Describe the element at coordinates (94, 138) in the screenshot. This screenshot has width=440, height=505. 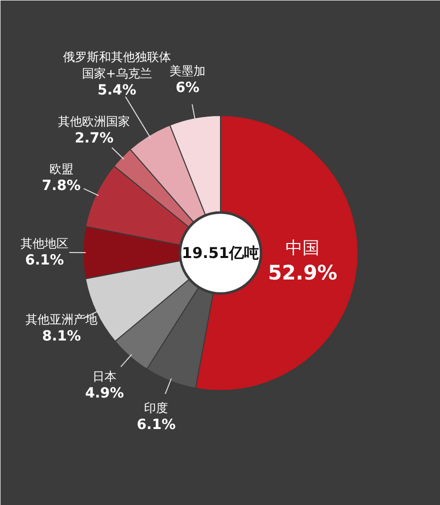
I see `data-label: 2.7%` at that location.